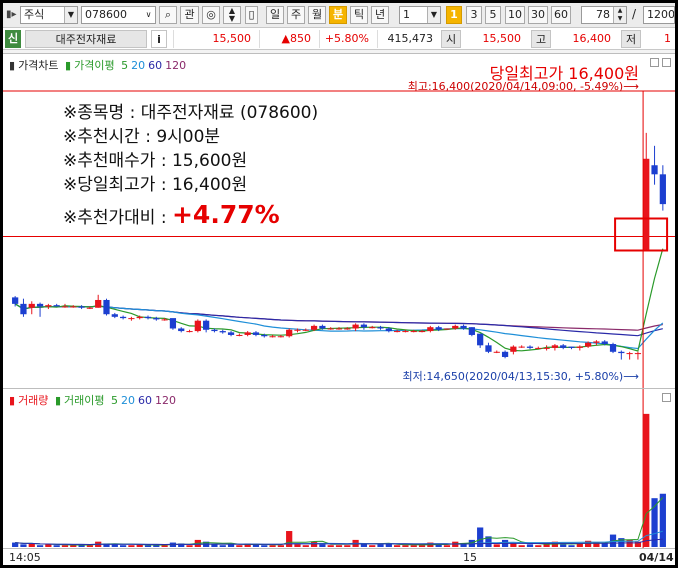  I want to click on stock-code-input: 078600 ∨, so click(118, 15).